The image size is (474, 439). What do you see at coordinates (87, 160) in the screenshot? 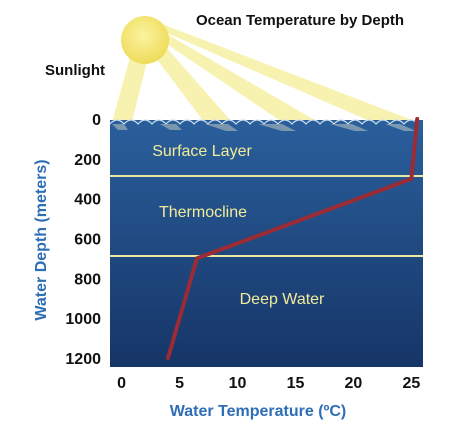
I see `y-tick-label: 200` at bounding box center [87, 160].